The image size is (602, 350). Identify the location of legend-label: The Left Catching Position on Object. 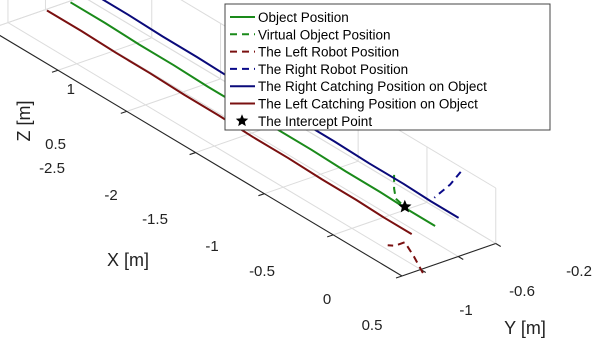
(368, 104).